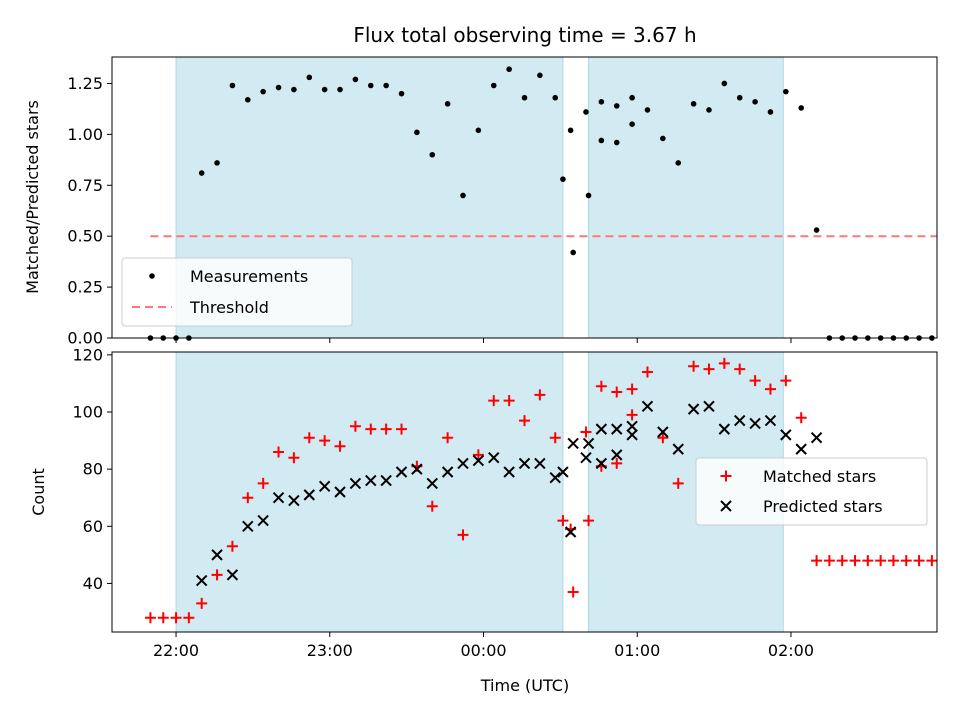 This screenshot has width=960, height=720. Describe the element at coordinates (85, 185) in the screenshot. I see `y-tick-label: 0.75` at that location.